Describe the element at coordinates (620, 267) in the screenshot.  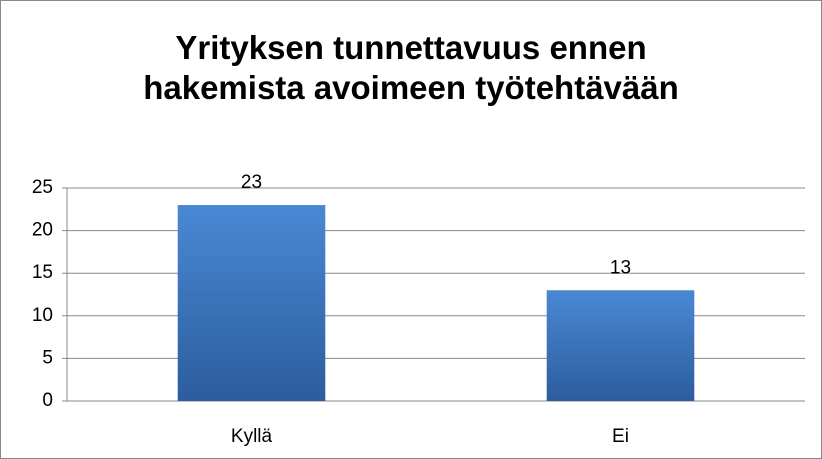
I see `data-label: 13` at that location.